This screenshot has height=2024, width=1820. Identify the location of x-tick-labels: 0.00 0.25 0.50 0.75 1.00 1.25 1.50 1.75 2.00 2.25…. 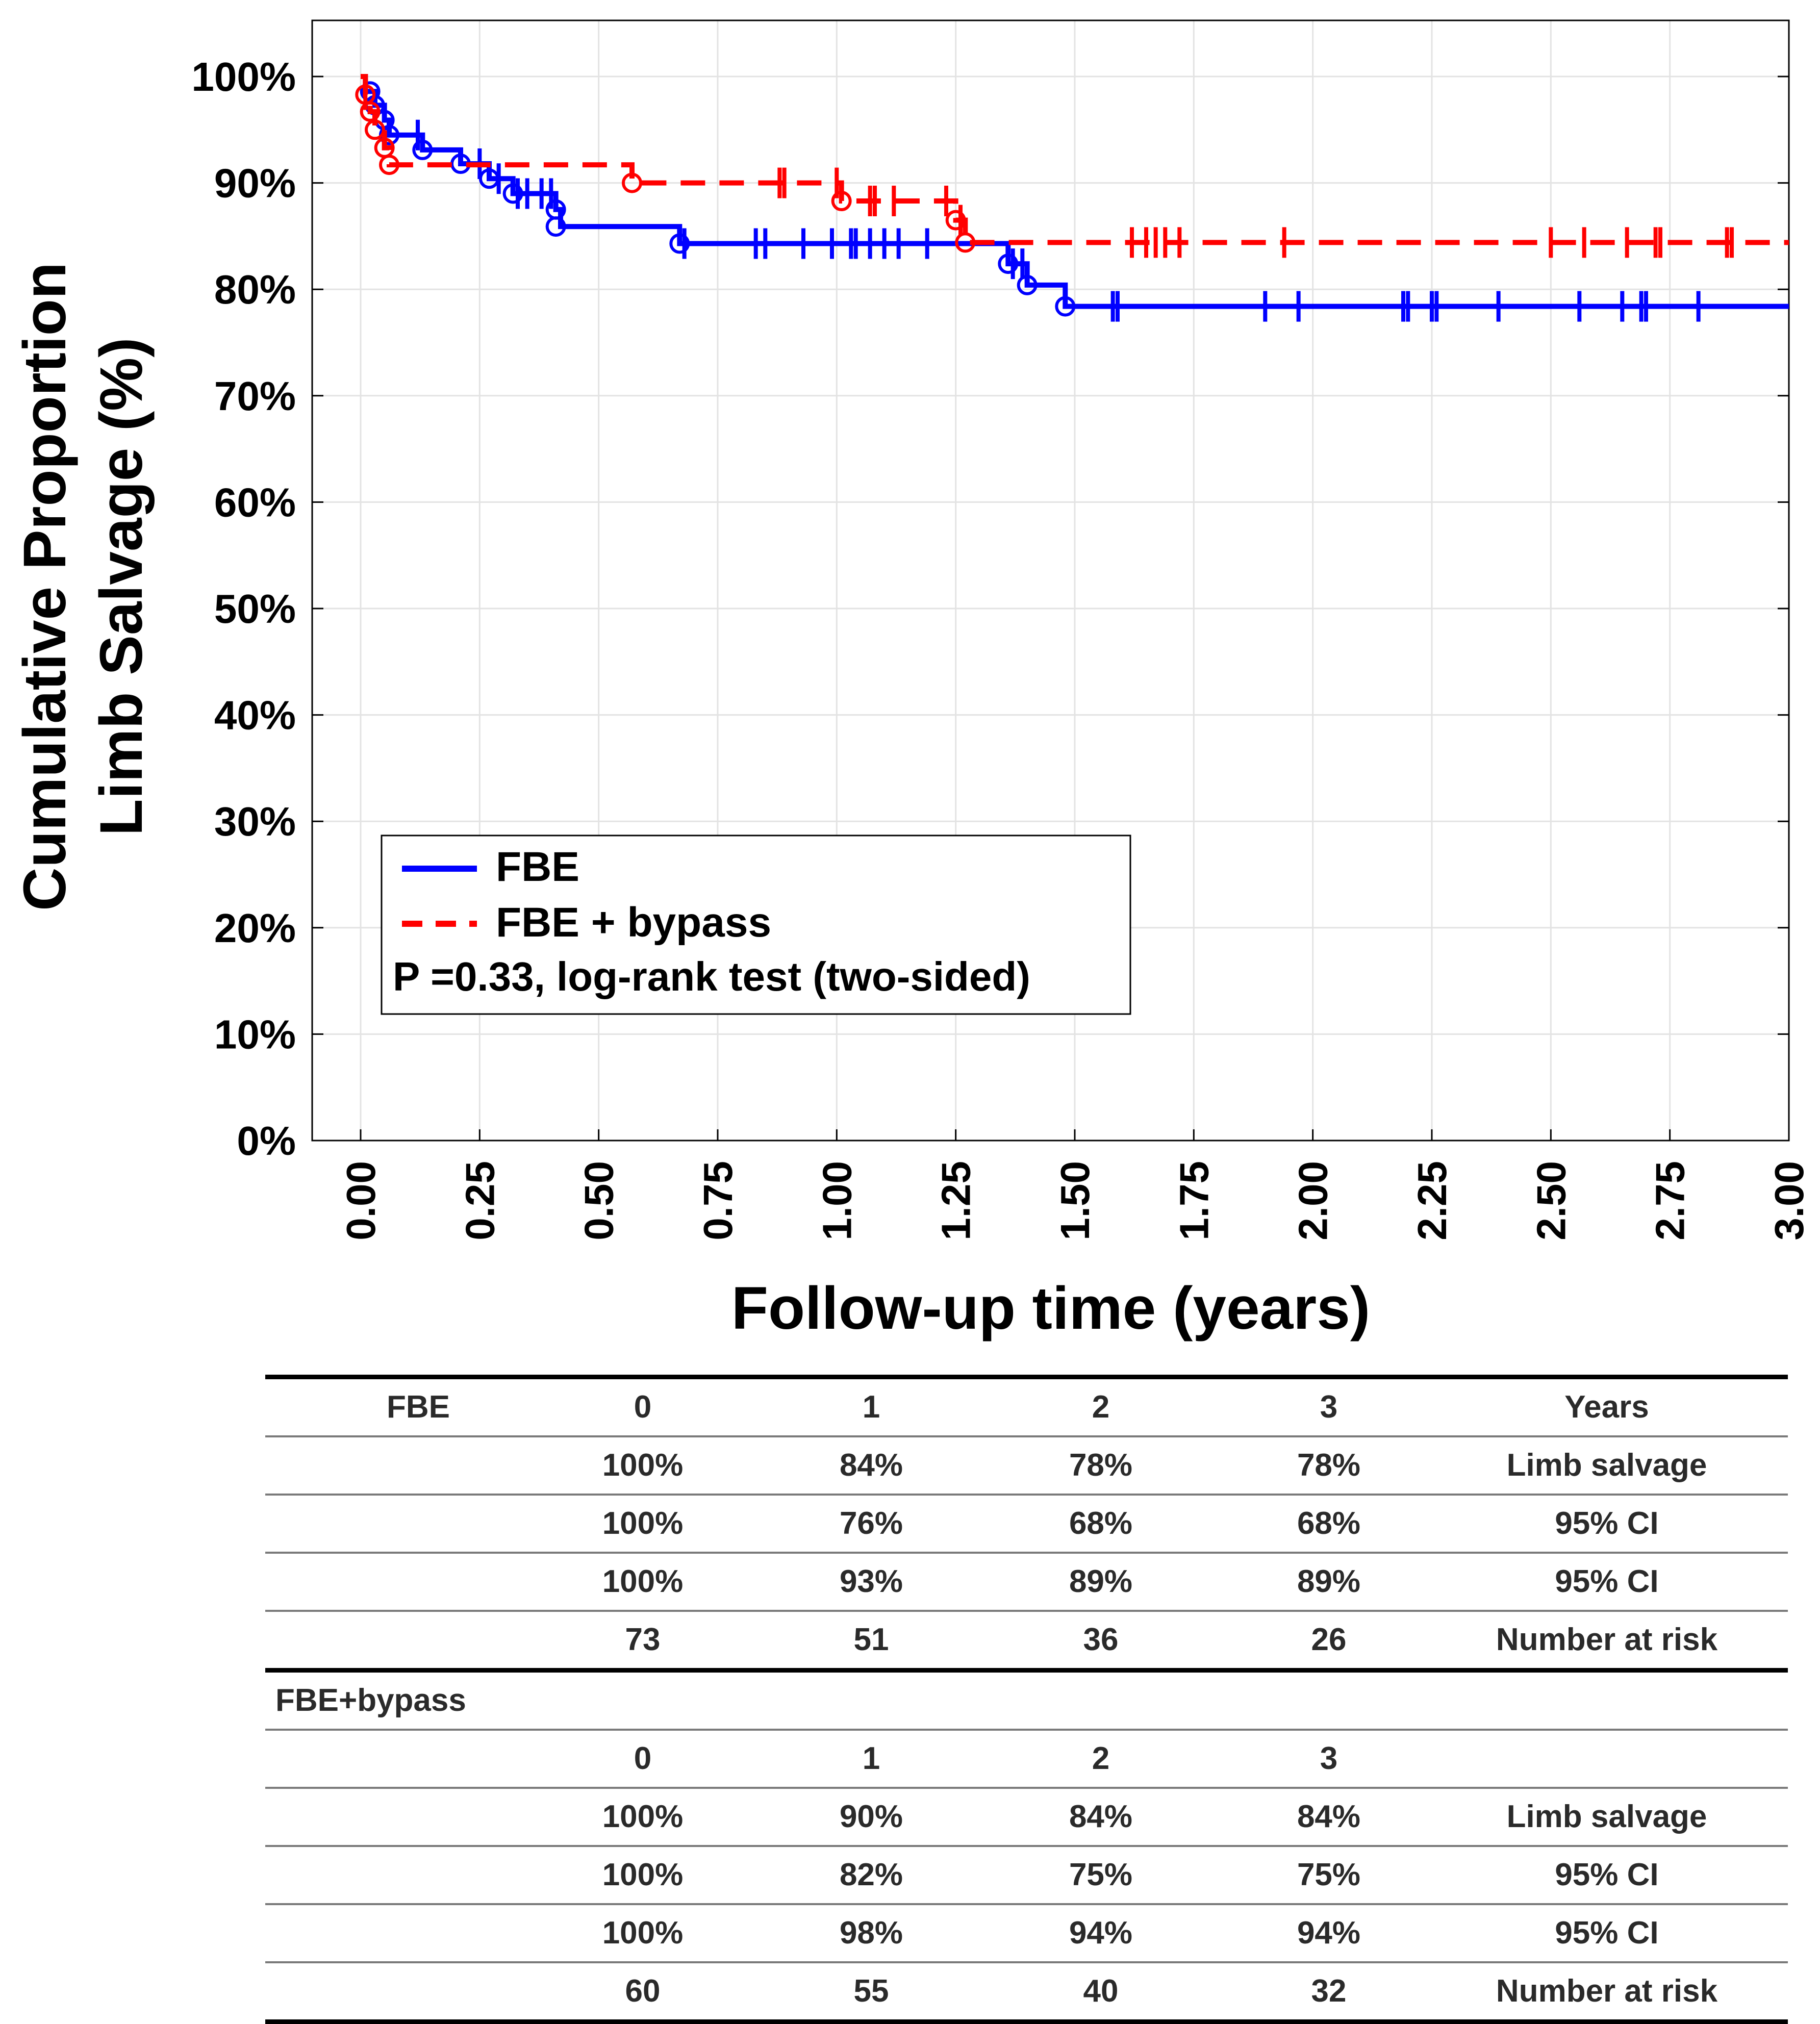
(1075, 1201).